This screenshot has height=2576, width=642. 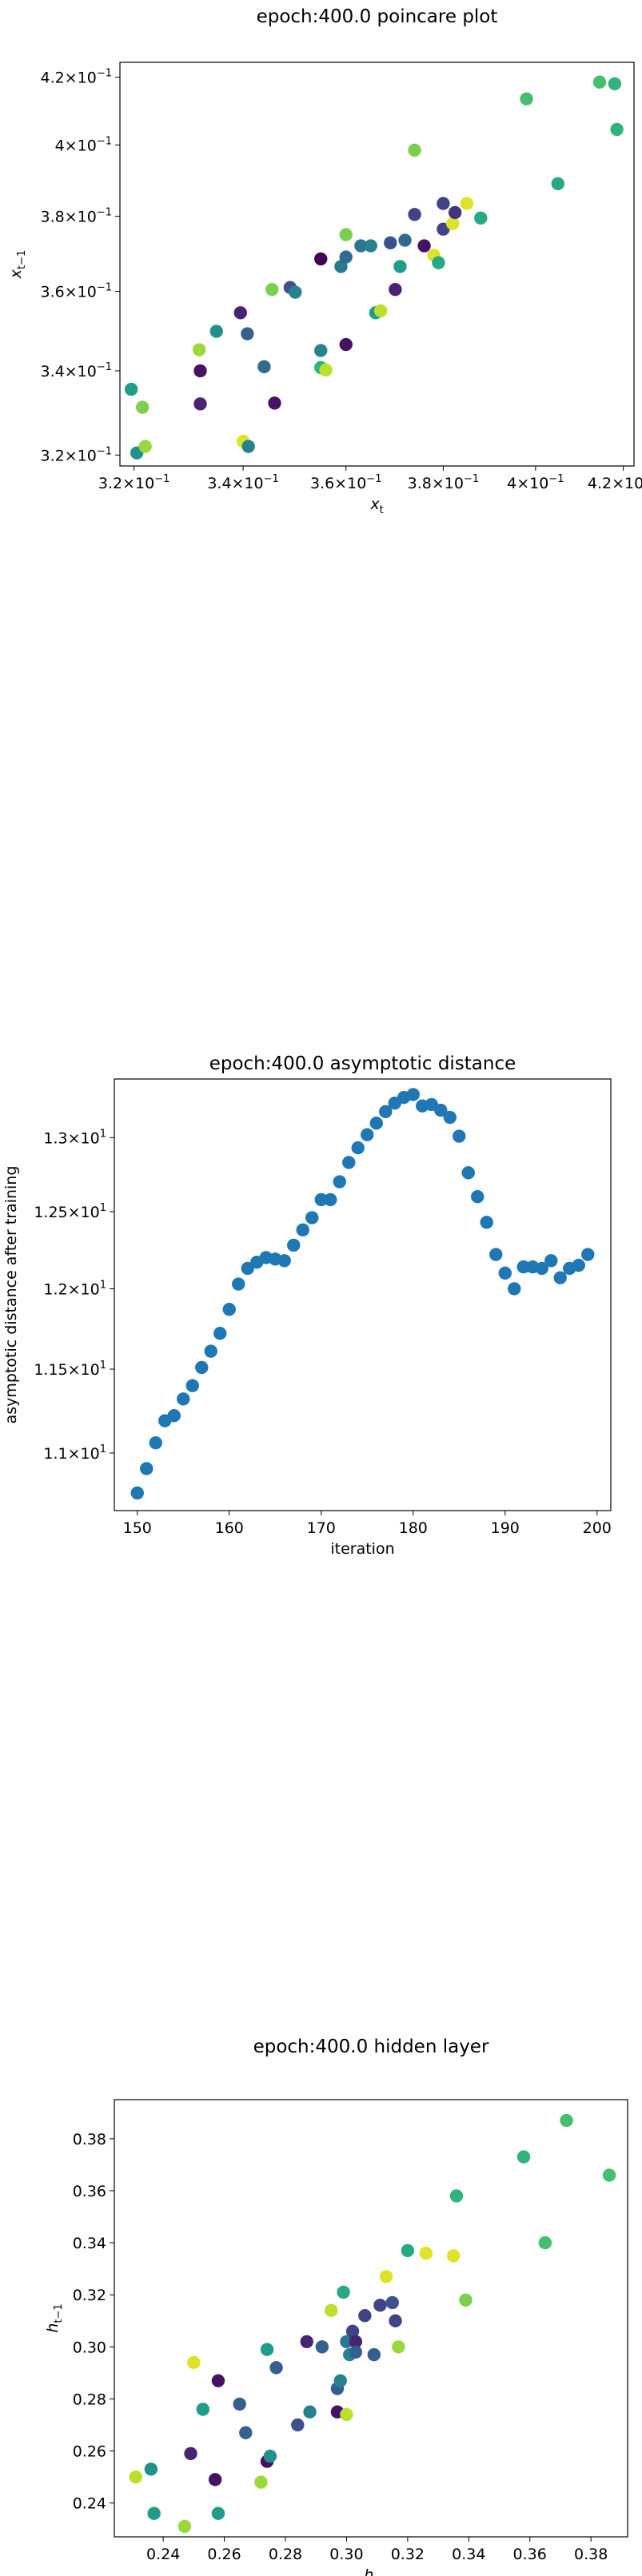 I want to click on y-tick-label: 3.4×10⁻¹, so click(x=77, y=370).